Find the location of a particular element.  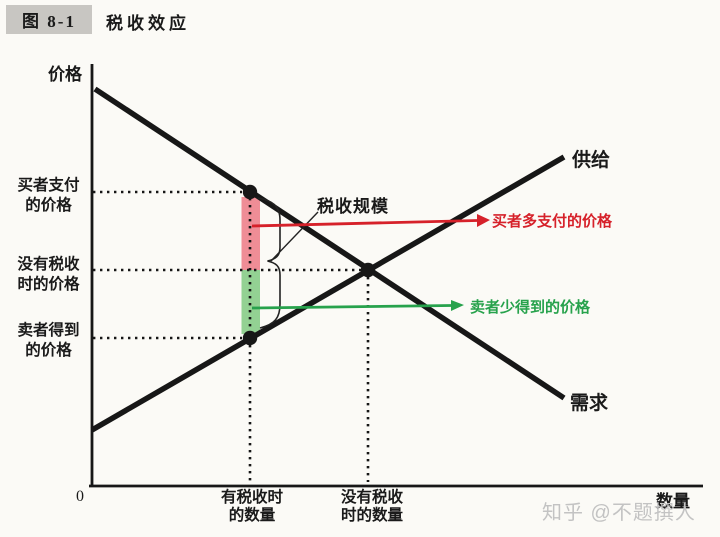

quantity-without-tax-line2: 时的数量 is located at coordinates (371, 515).